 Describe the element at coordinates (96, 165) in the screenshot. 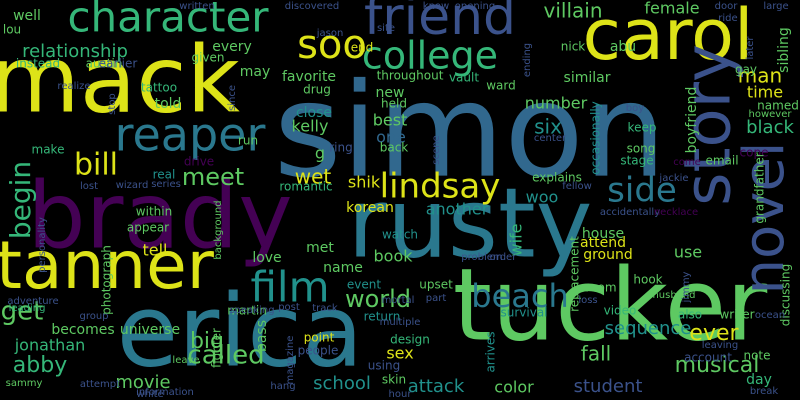

I see `word-bill: bill` at that location.